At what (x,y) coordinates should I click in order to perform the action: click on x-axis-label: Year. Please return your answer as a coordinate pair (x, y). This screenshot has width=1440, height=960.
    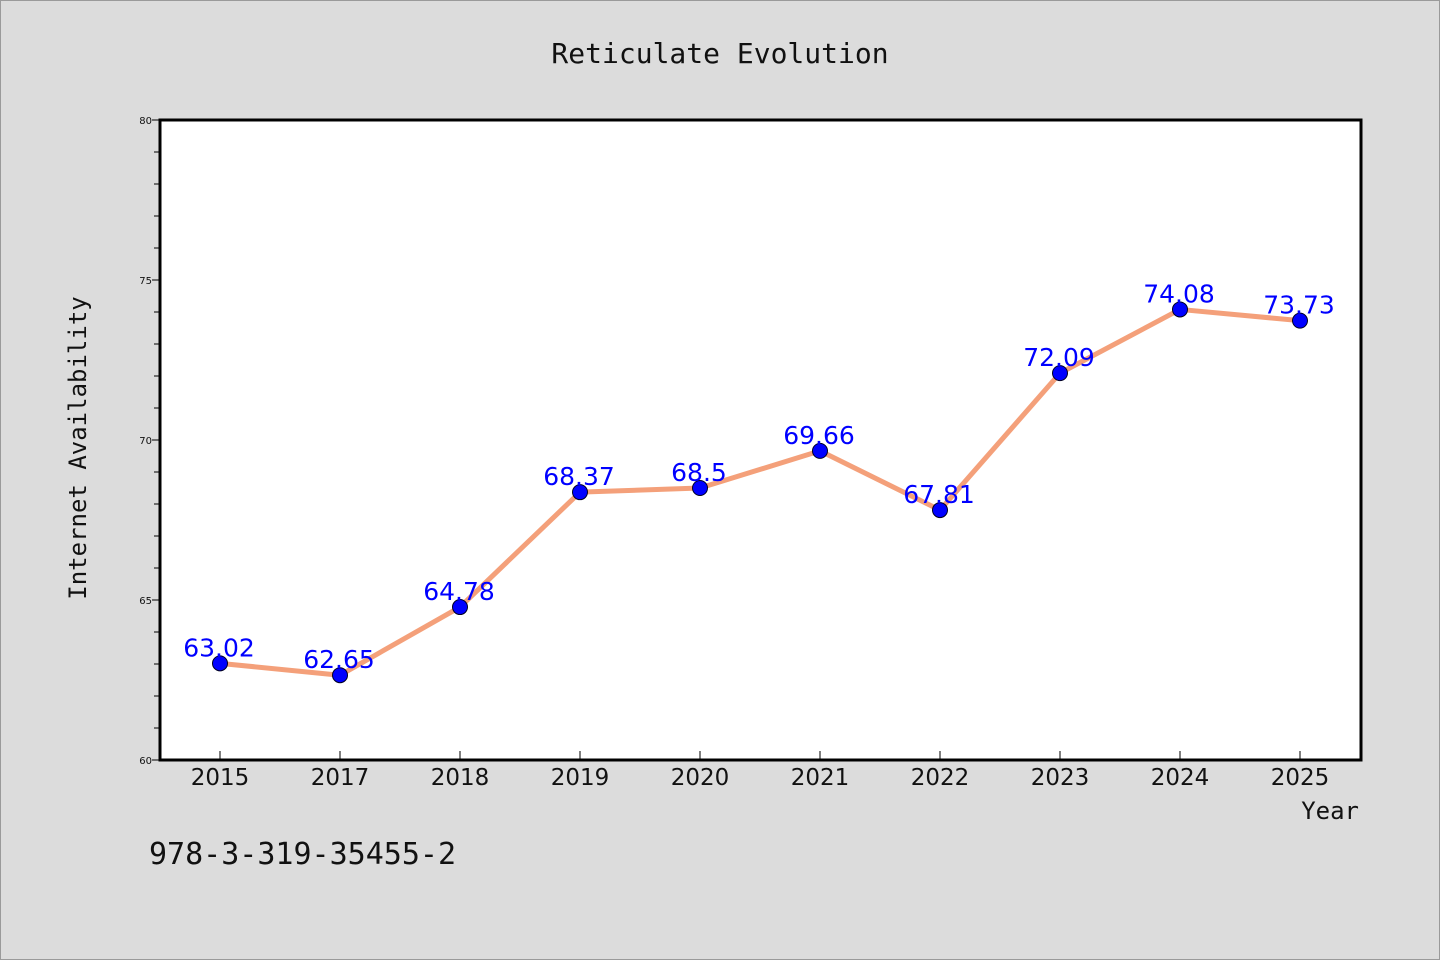
    Looking at the image, I should click on (1330, 811).